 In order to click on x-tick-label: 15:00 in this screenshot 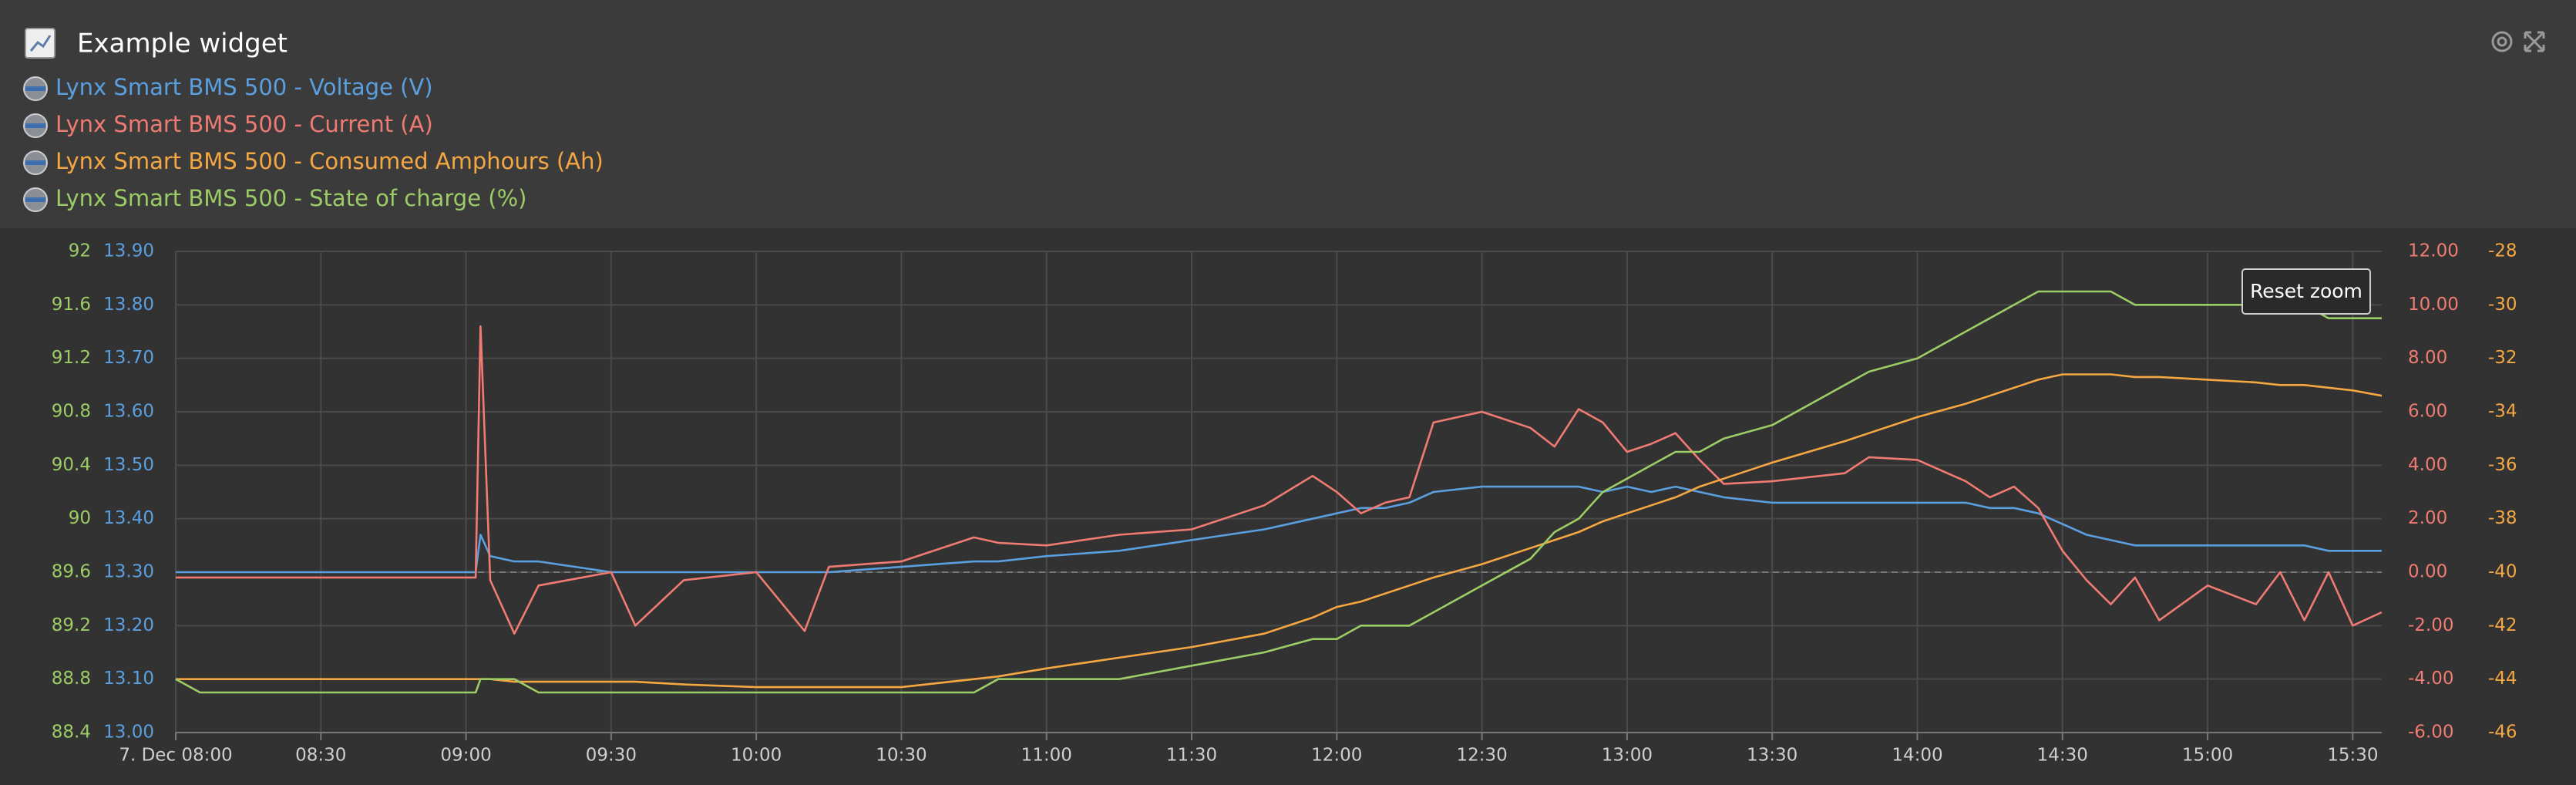, I will do `click(2207, 756)`.